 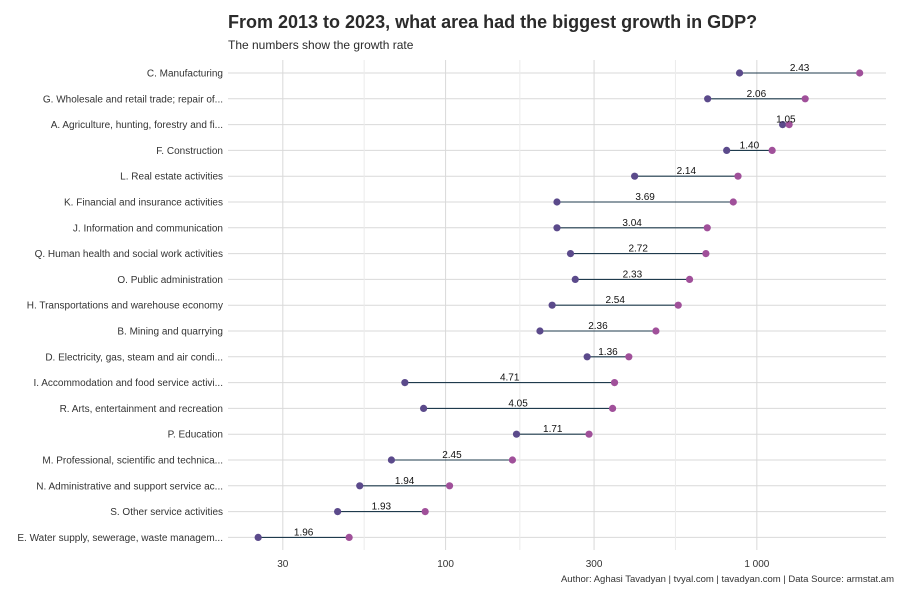 I want to click on growth-rate-label: 4.71, so click(x=510, y=378).